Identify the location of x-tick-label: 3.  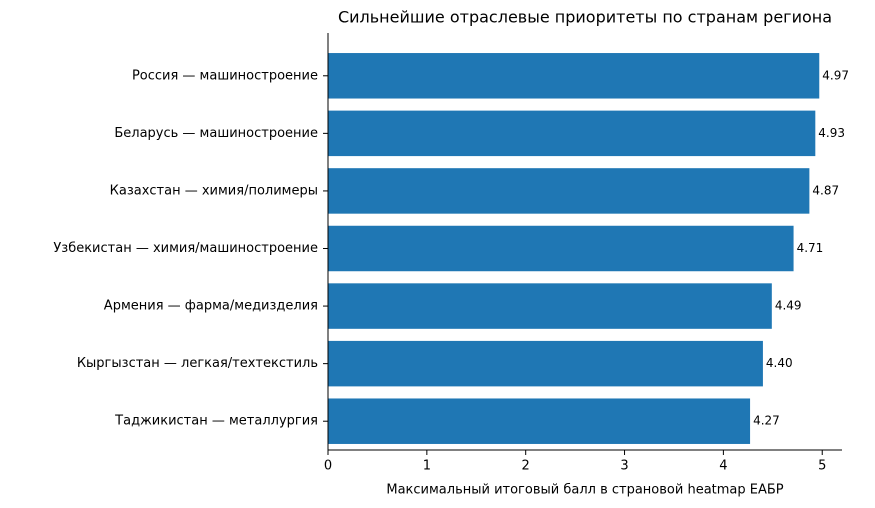
(624, 466).